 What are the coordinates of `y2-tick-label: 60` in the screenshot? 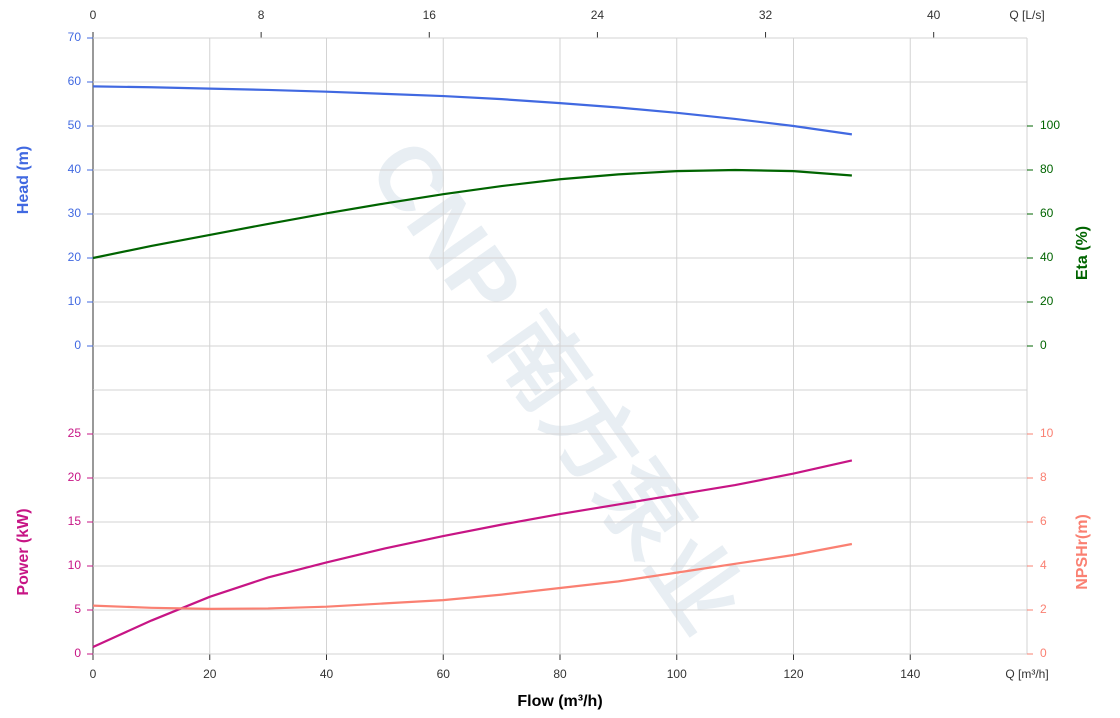 It's located at (1047, 213).